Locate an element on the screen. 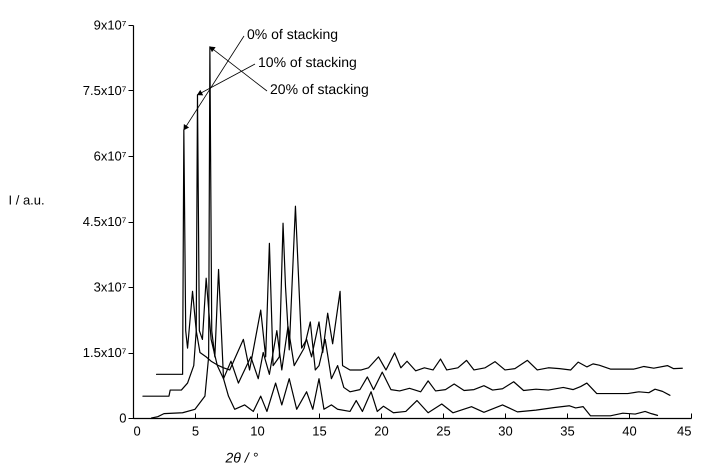 This screenshot has width=704, height=475. x-tick-label: 45 is located at coordinates (684, 431).